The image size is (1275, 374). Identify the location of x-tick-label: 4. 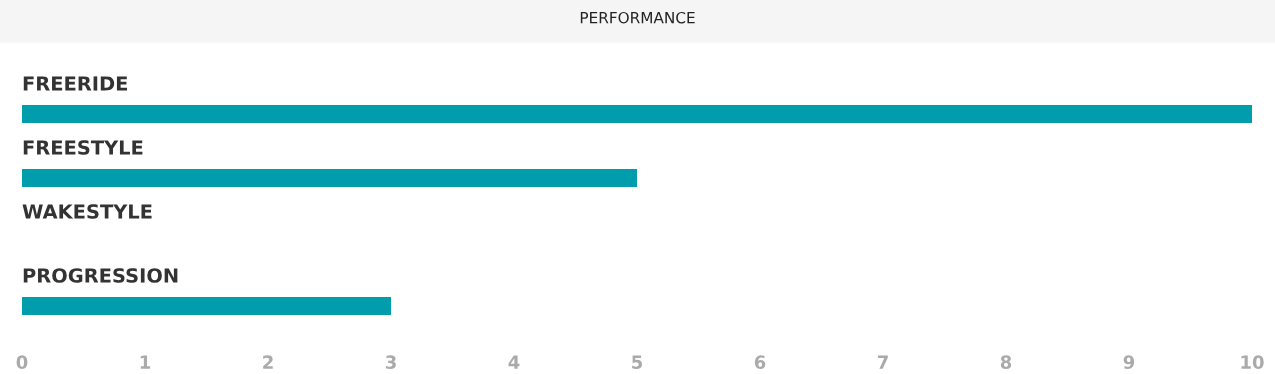
(514, 362).